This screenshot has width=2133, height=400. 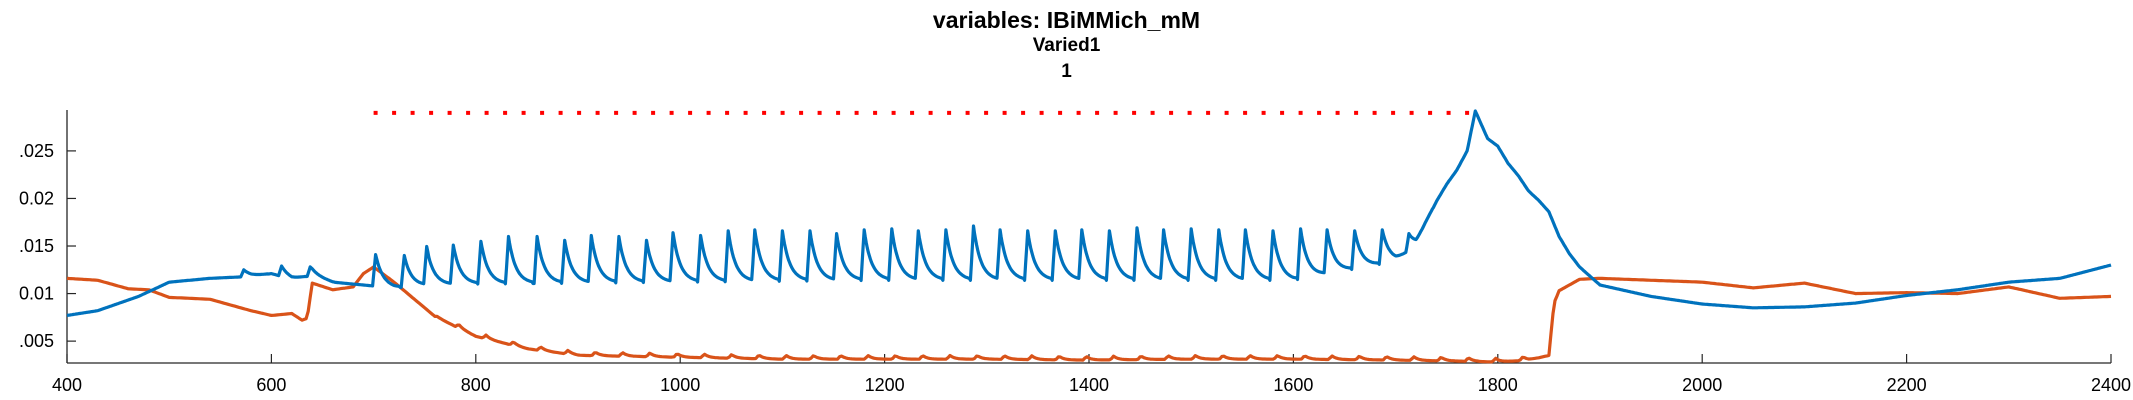 What do you see at coordinates (36, 294) in the screenshot?
I see `y-tick-label: 0.01` at bounding box center [36, 294].